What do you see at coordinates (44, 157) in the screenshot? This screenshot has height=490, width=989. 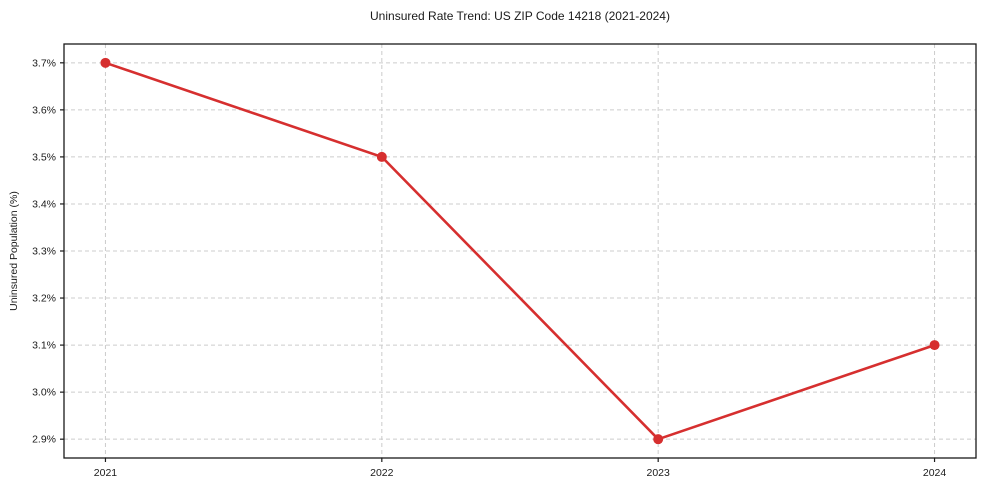 I see `y-tick-label: 3.5%` at bounding box center [44, 157].